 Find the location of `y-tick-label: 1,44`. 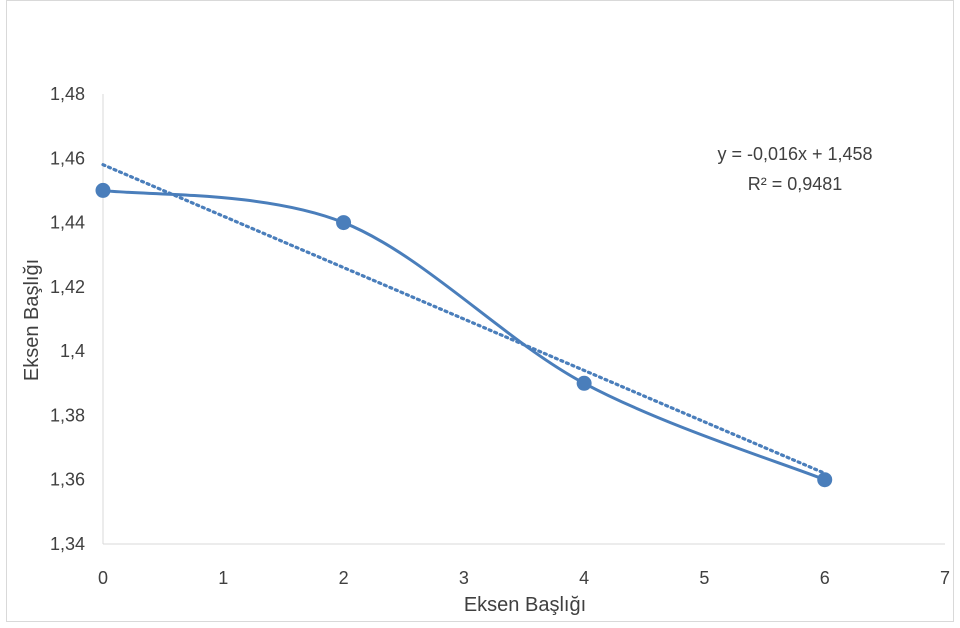

y-tick-label: 1,44 is located at coordinates (67, 223).